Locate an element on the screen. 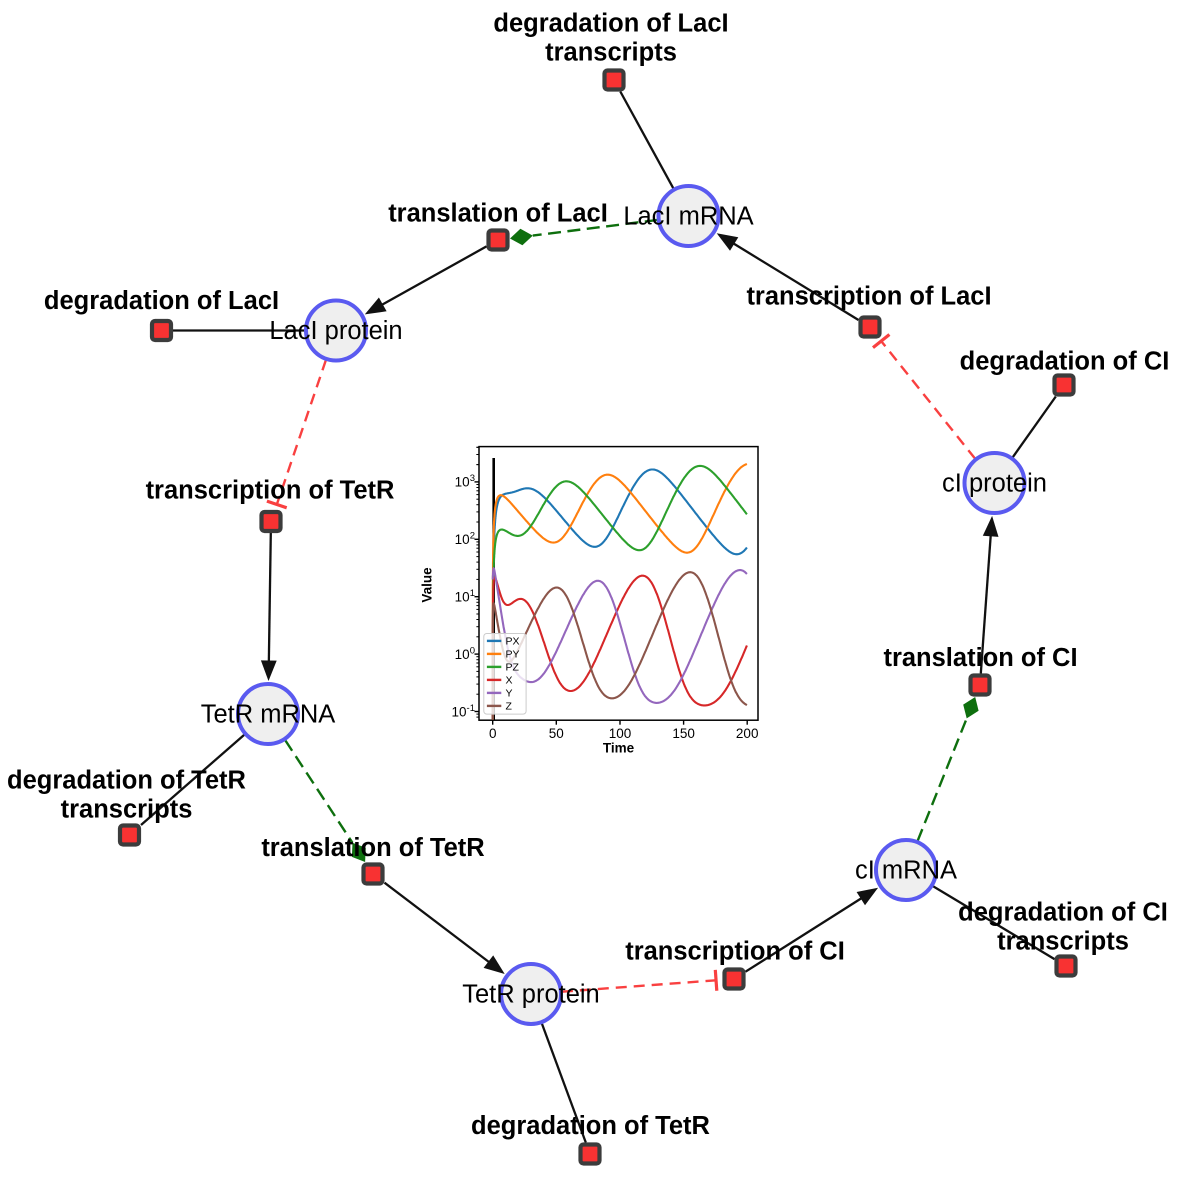  svg-text: 200 is located at coordinates (747, 733).